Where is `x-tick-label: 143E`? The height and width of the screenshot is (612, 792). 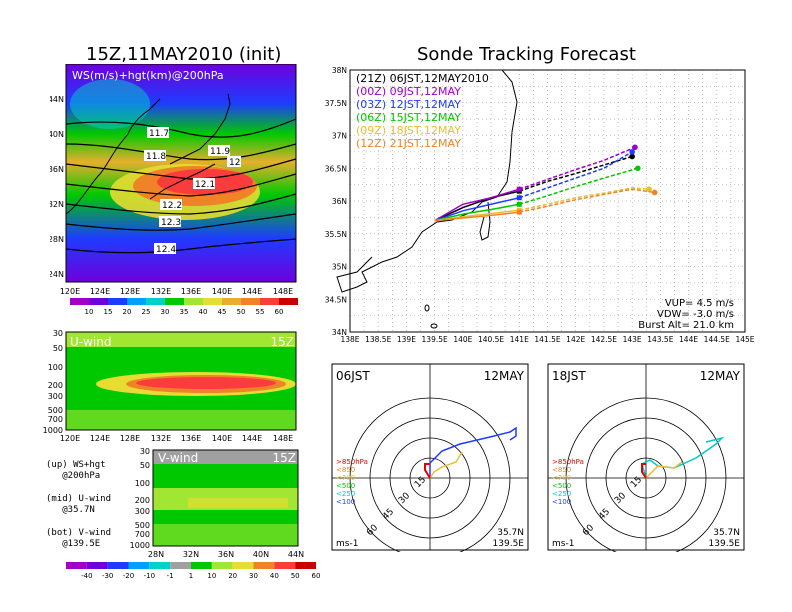 x-tick-label: 143E is located at coordinates (632, 339).